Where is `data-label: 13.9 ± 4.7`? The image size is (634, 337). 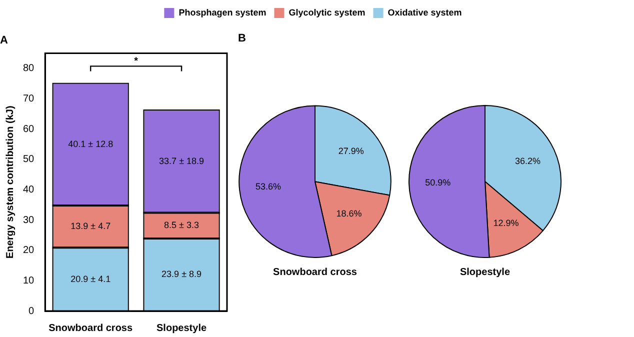
data-label: 13.9 ± 4.7 is located at coordinates (90, 226).